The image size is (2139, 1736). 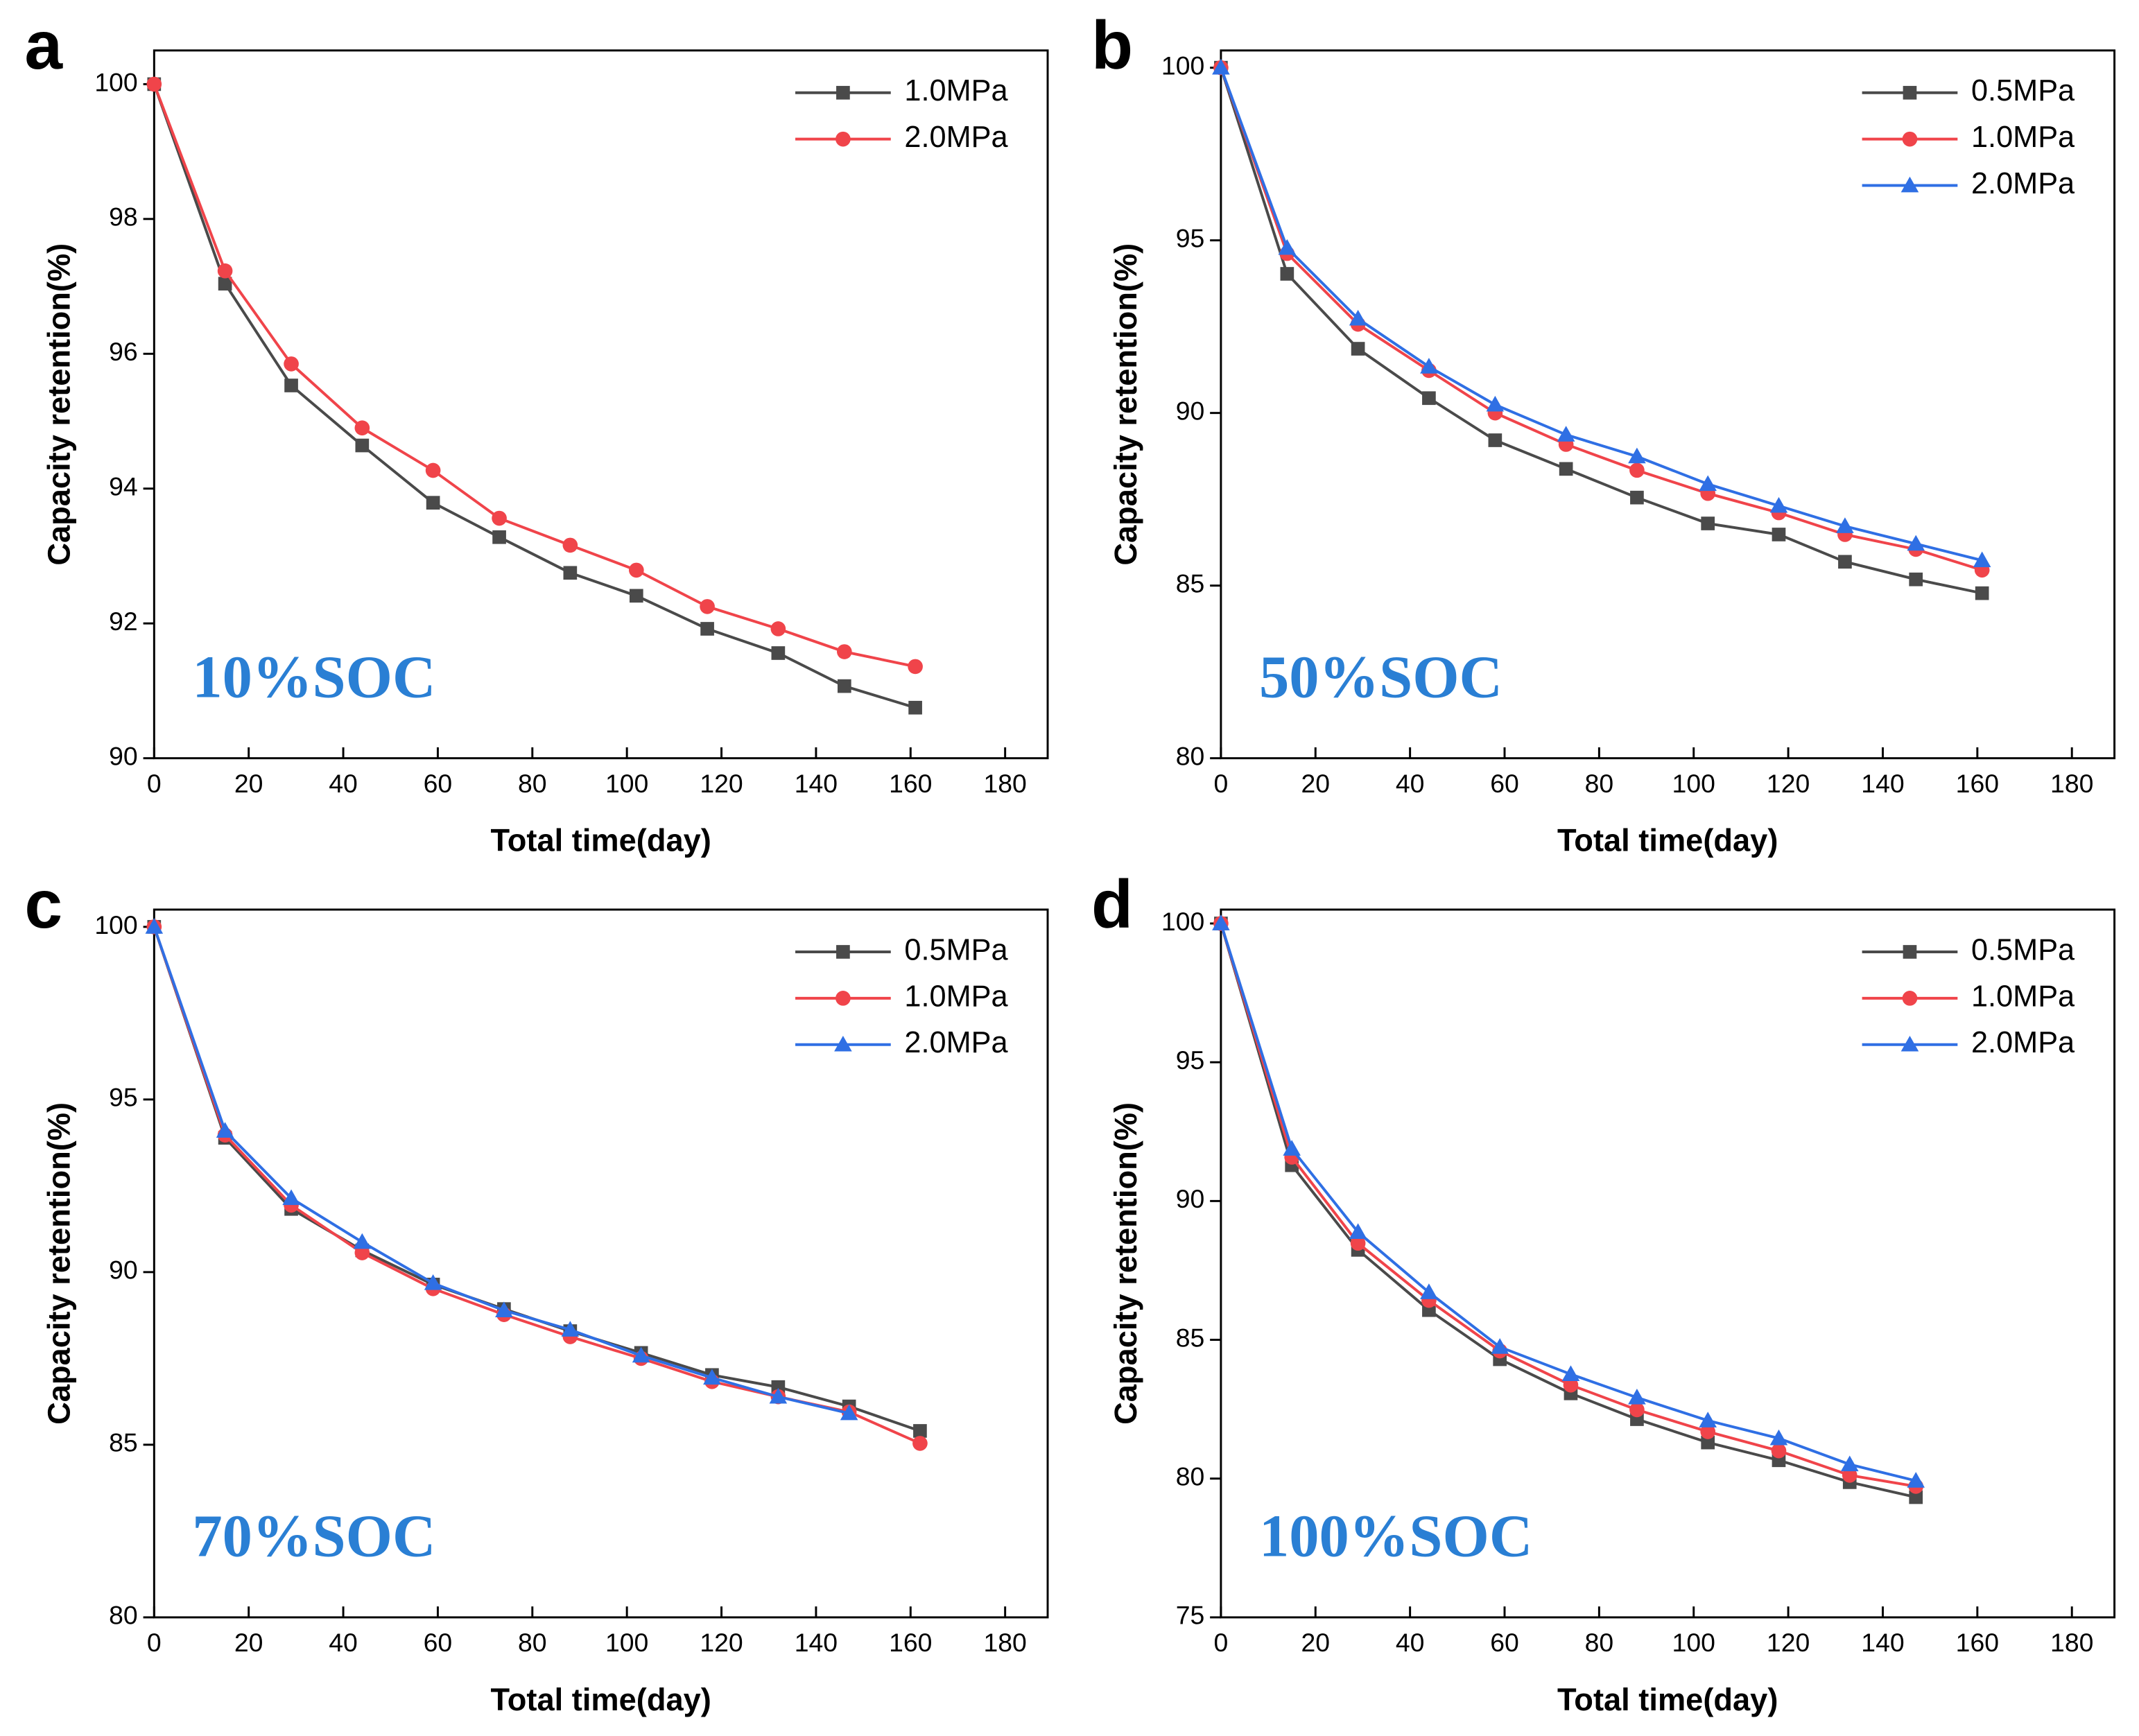 What do you see at coordinates (1190, 583) in the screenshot?
I see `y-tick-label: 85` at bounding box center [1190, 583].